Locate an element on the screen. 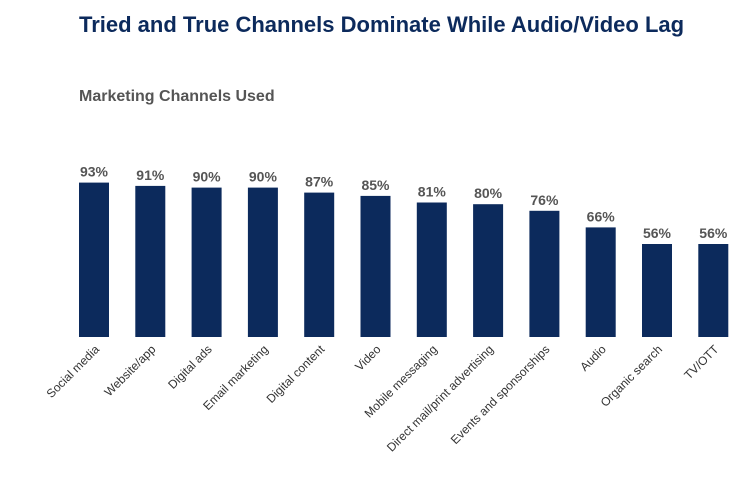 Image resolution: width=750 pixels, height=491 pixels. category-label: Video is located at coordinates (368, 358).